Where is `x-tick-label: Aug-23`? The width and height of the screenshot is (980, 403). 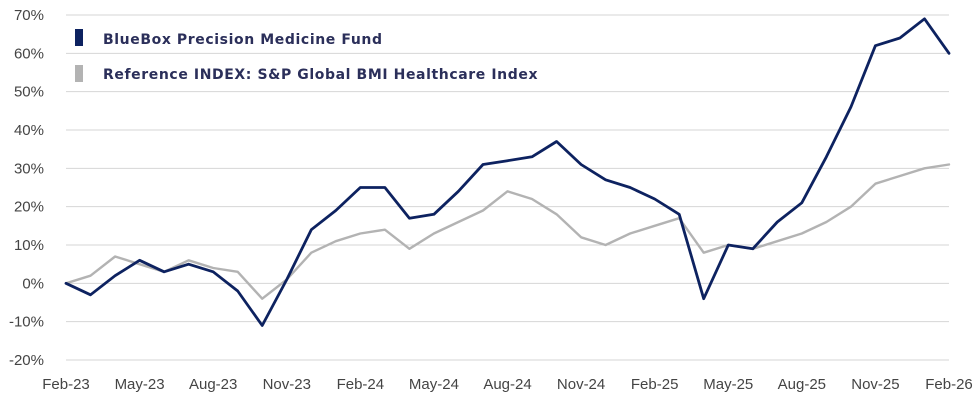
x-tick-label: Aug-23 is located at coordinates (213, 384).